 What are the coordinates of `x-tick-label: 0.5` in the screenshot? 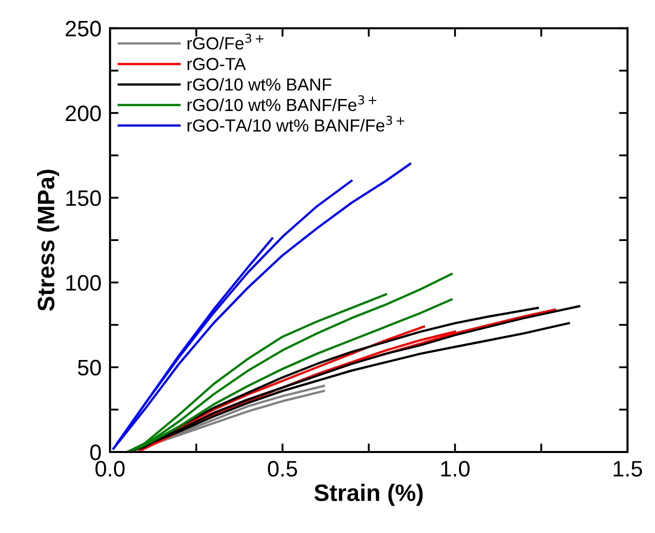 It's located at (283, 468).